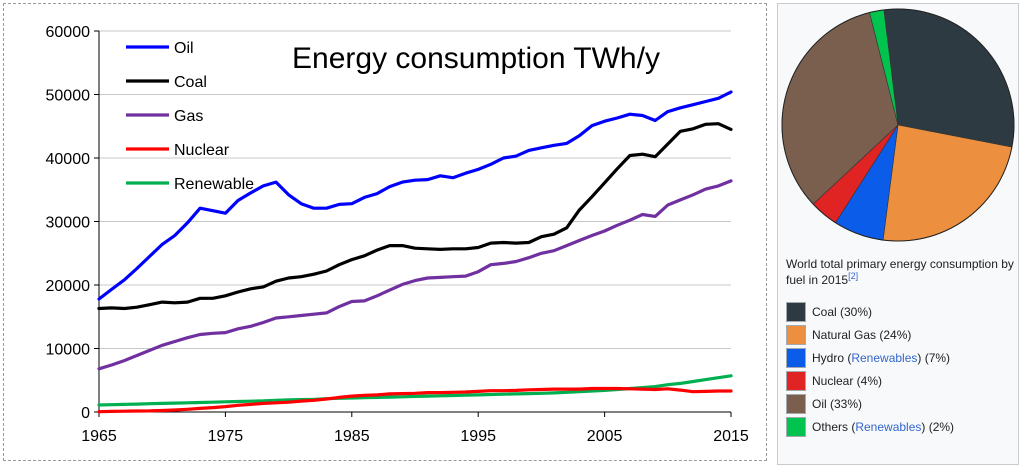 This screenshot has height=471, width=1024. I want to click on x-tick-label: 1995, so click(478, 436).